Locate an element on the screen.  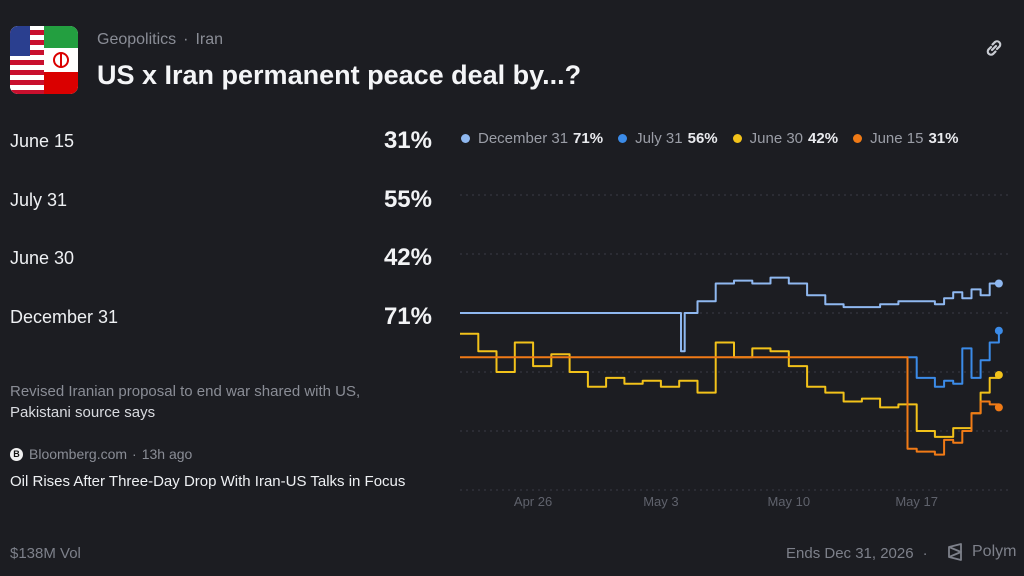
outcome-row-june-30: June 30 42% is located at coordinates (221, 258).